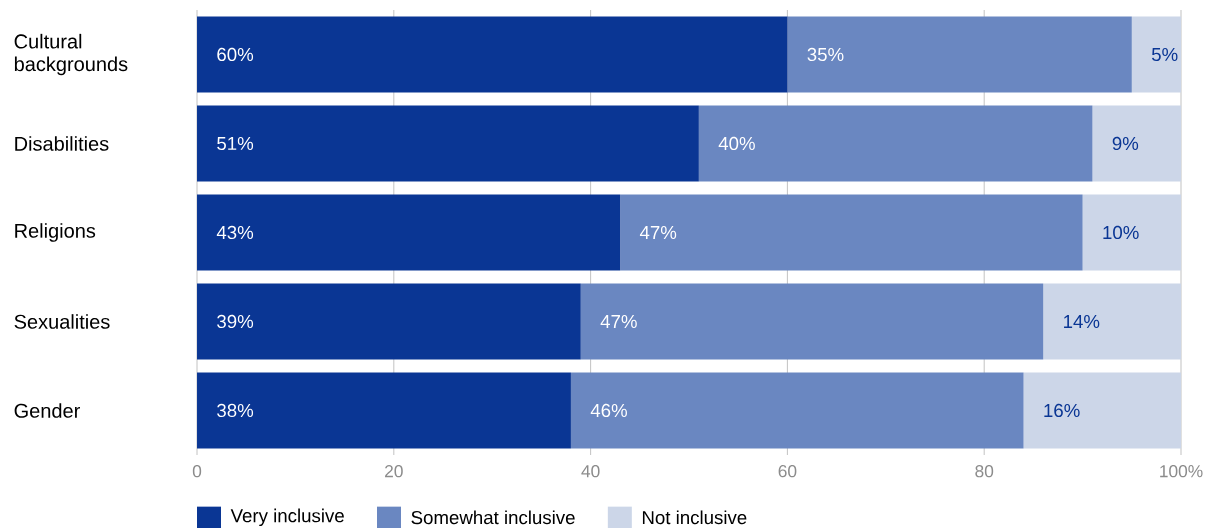  What do you see at coordinates (590, 471) in the screenshot?
I see `x-tick-label: 40` at bounding box center [590, 471].